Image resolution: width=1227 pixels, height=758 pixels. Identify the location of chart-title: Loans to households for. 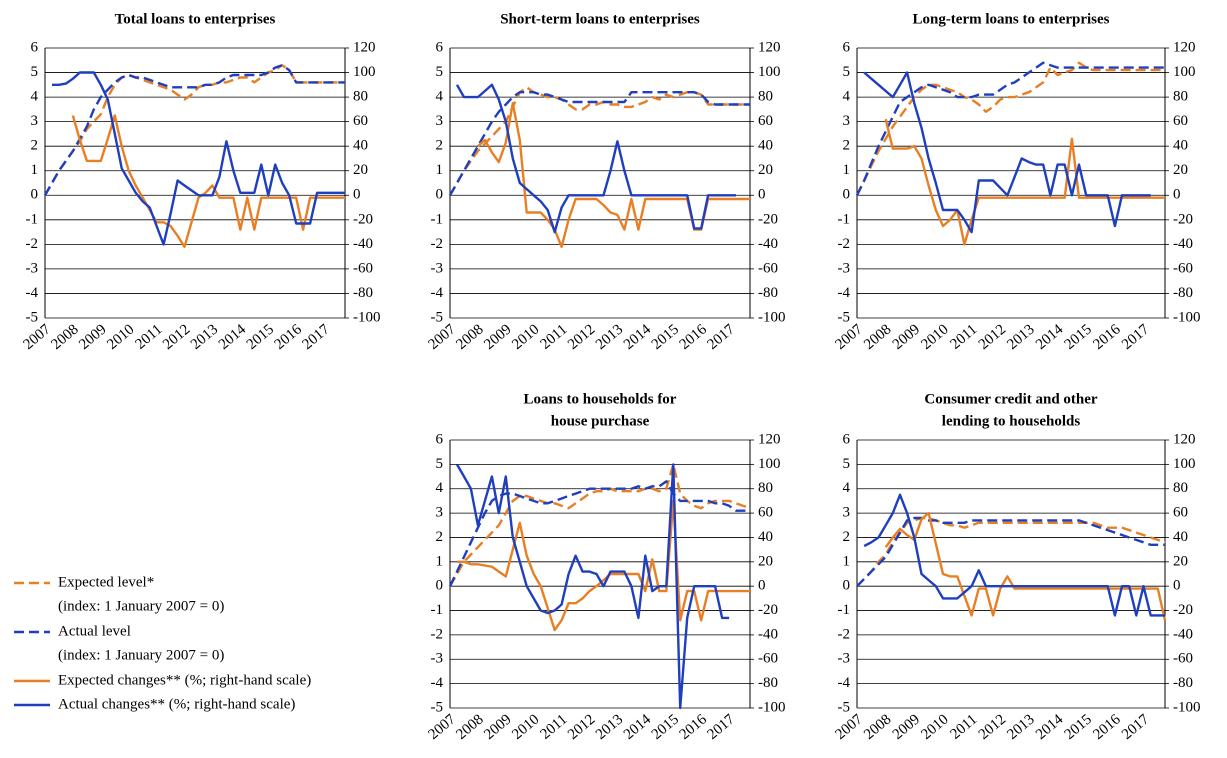
(600, 399).